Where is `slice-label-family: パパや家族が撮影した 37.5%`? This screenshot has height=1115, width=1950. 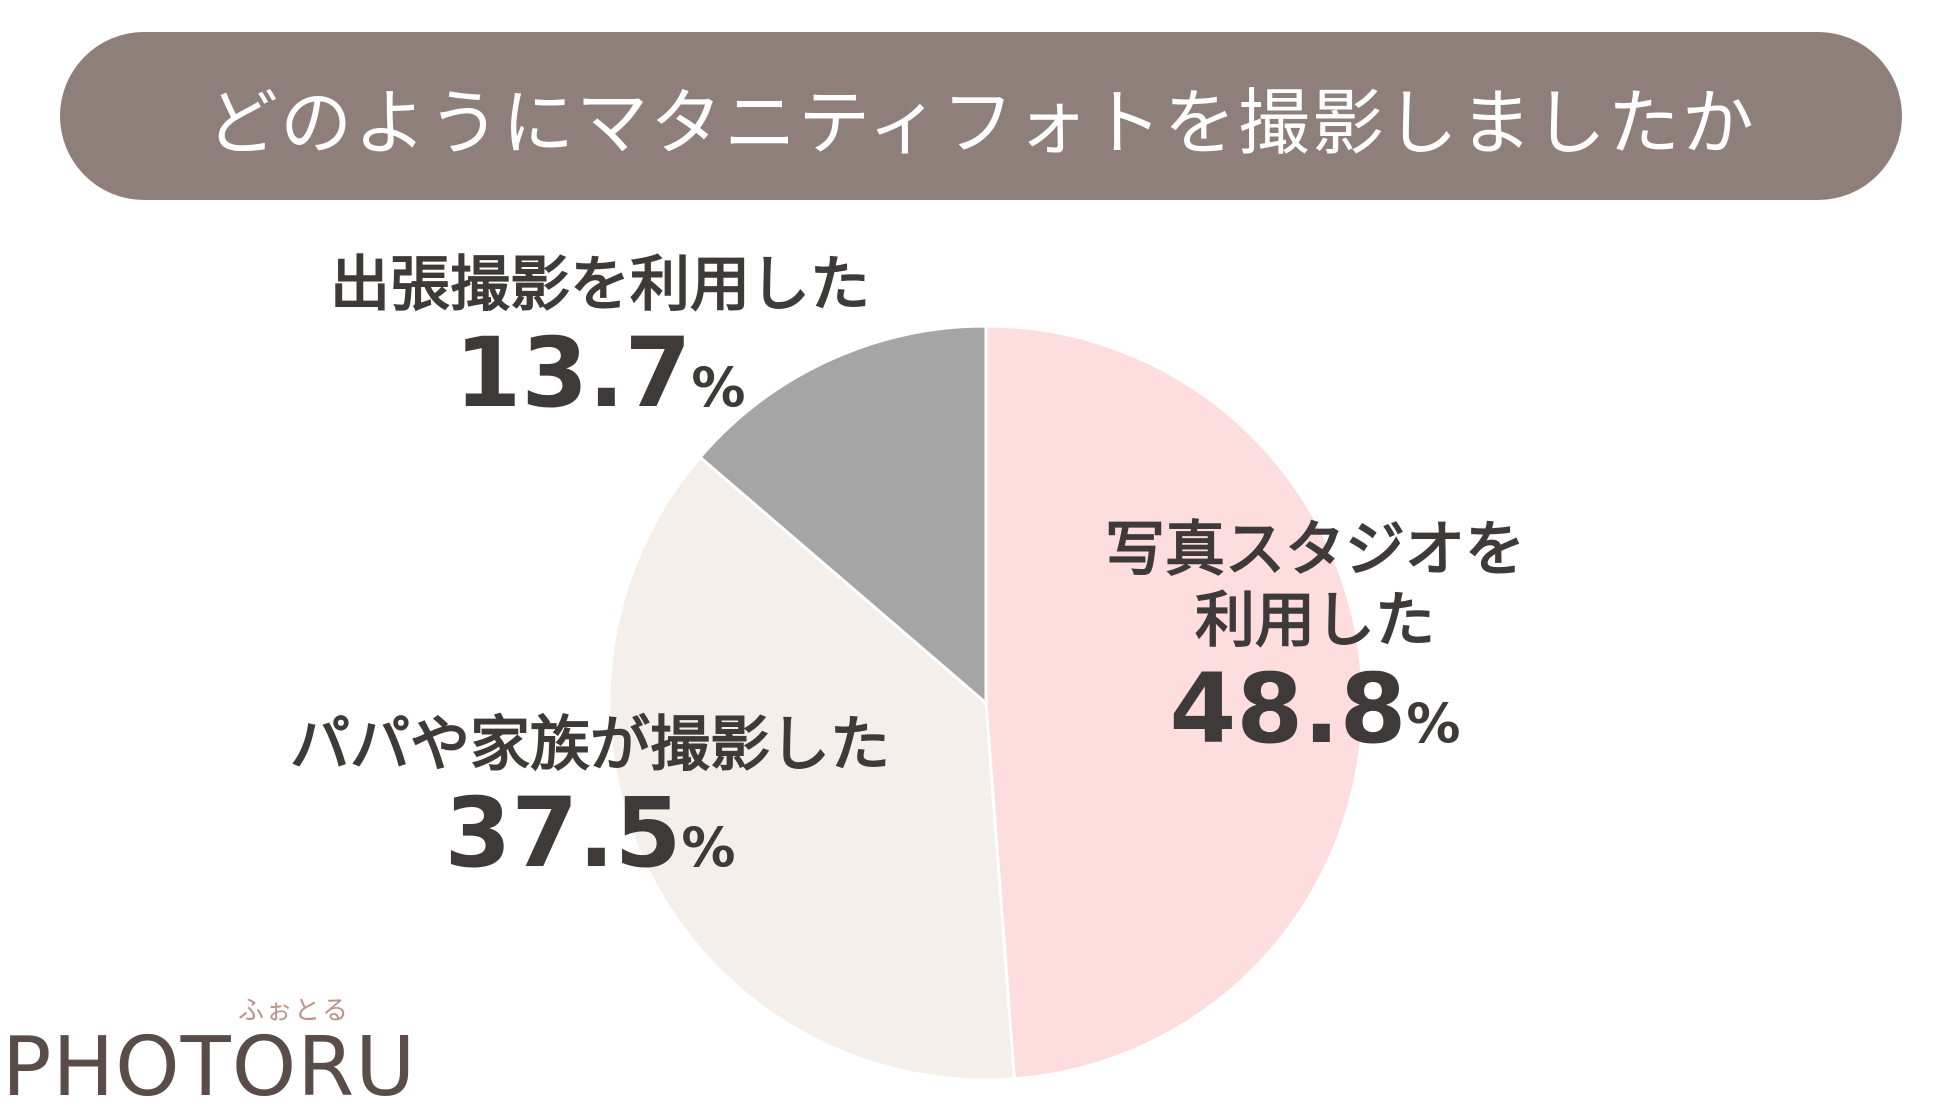 slice-label-family: パパや家族が撮影した 37.5% is located at coordinates (590, 798).